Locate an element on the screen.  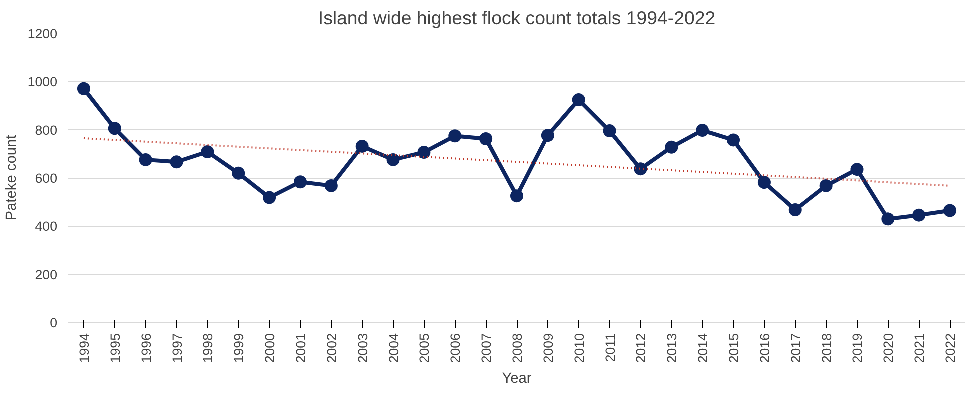
x-tick-label: 1999 is located at coordinates (239, 348).